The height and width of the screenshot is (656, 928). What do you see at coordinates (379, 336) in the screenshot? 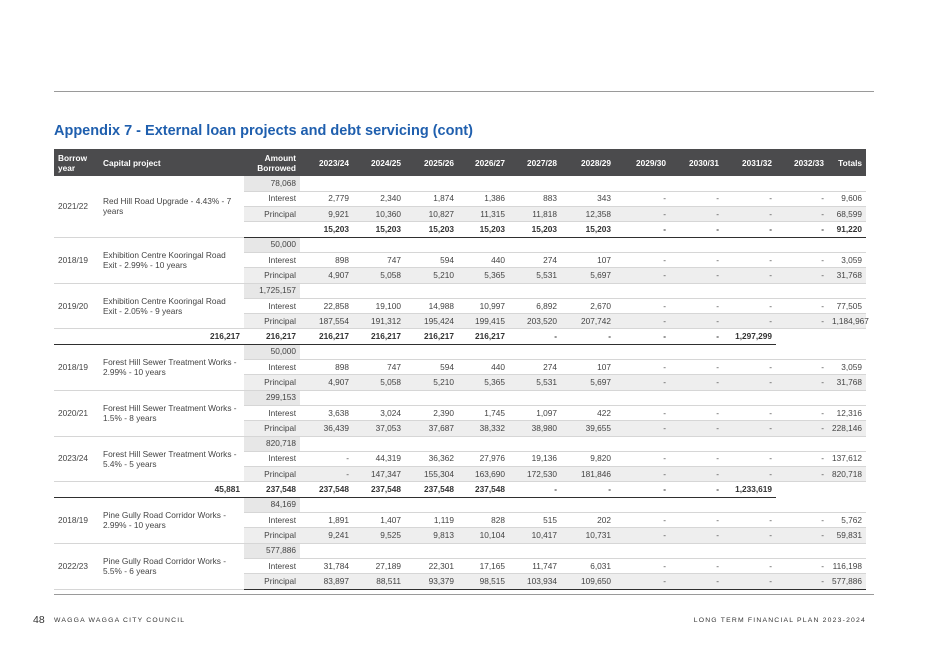
I see `value-cell: 216,217` at bounding box center [379, 336].